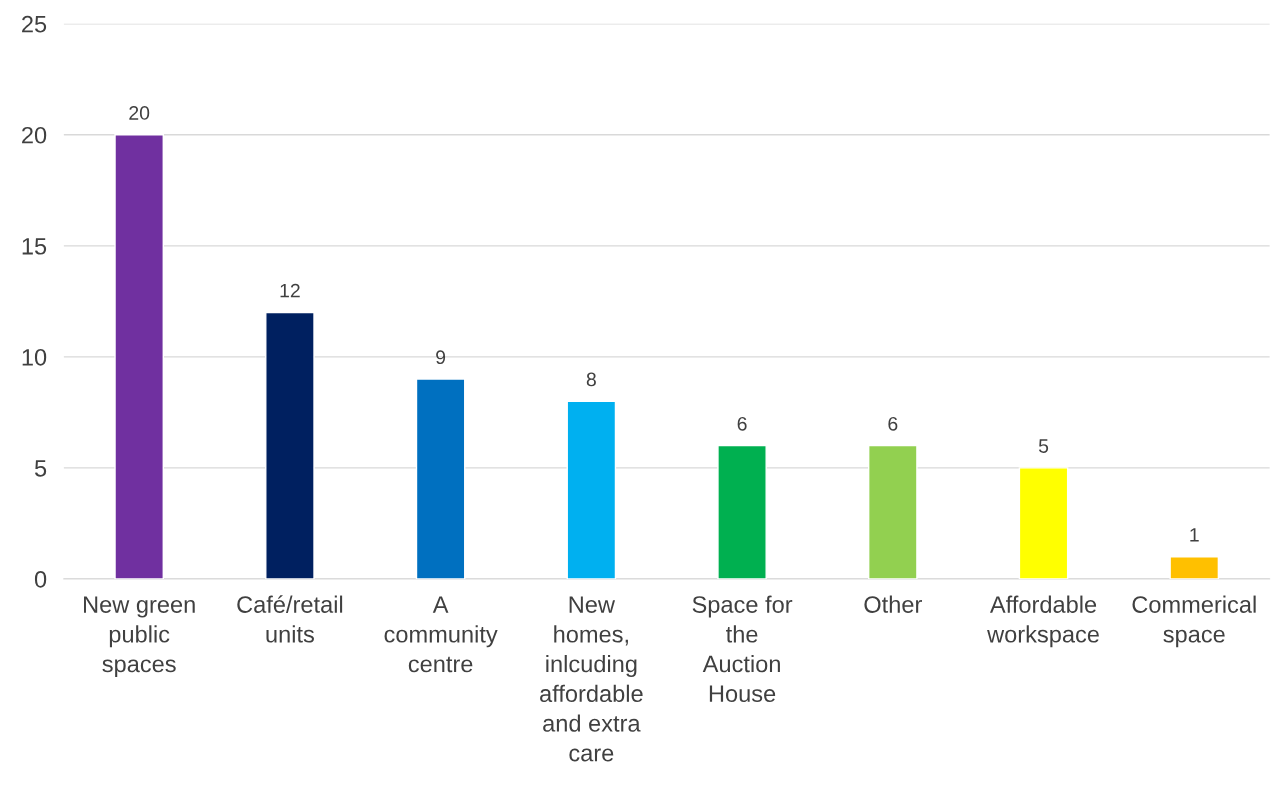 Image resolution: width=1276 pixels, height=793 pixels. Describe the element at coordinates (34, 24) in the screenshot. I see `y-tick-label: 25` at that location.